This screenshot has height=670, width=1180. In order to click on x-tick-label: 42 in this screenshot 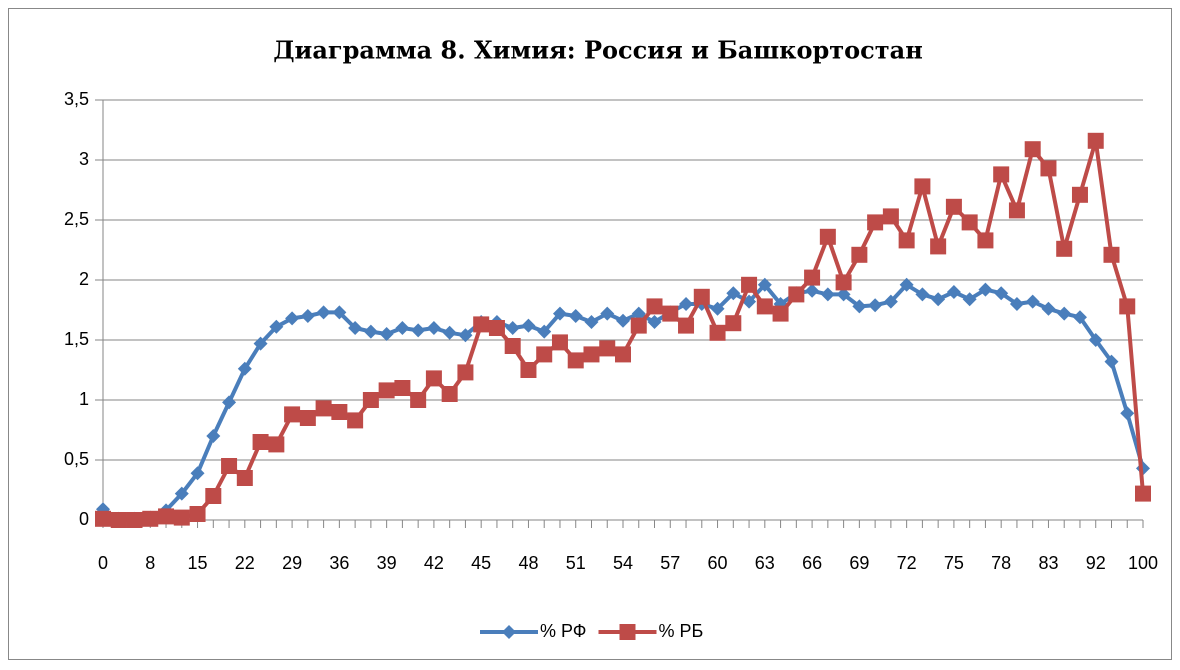, I will do `click(434, 563)`.